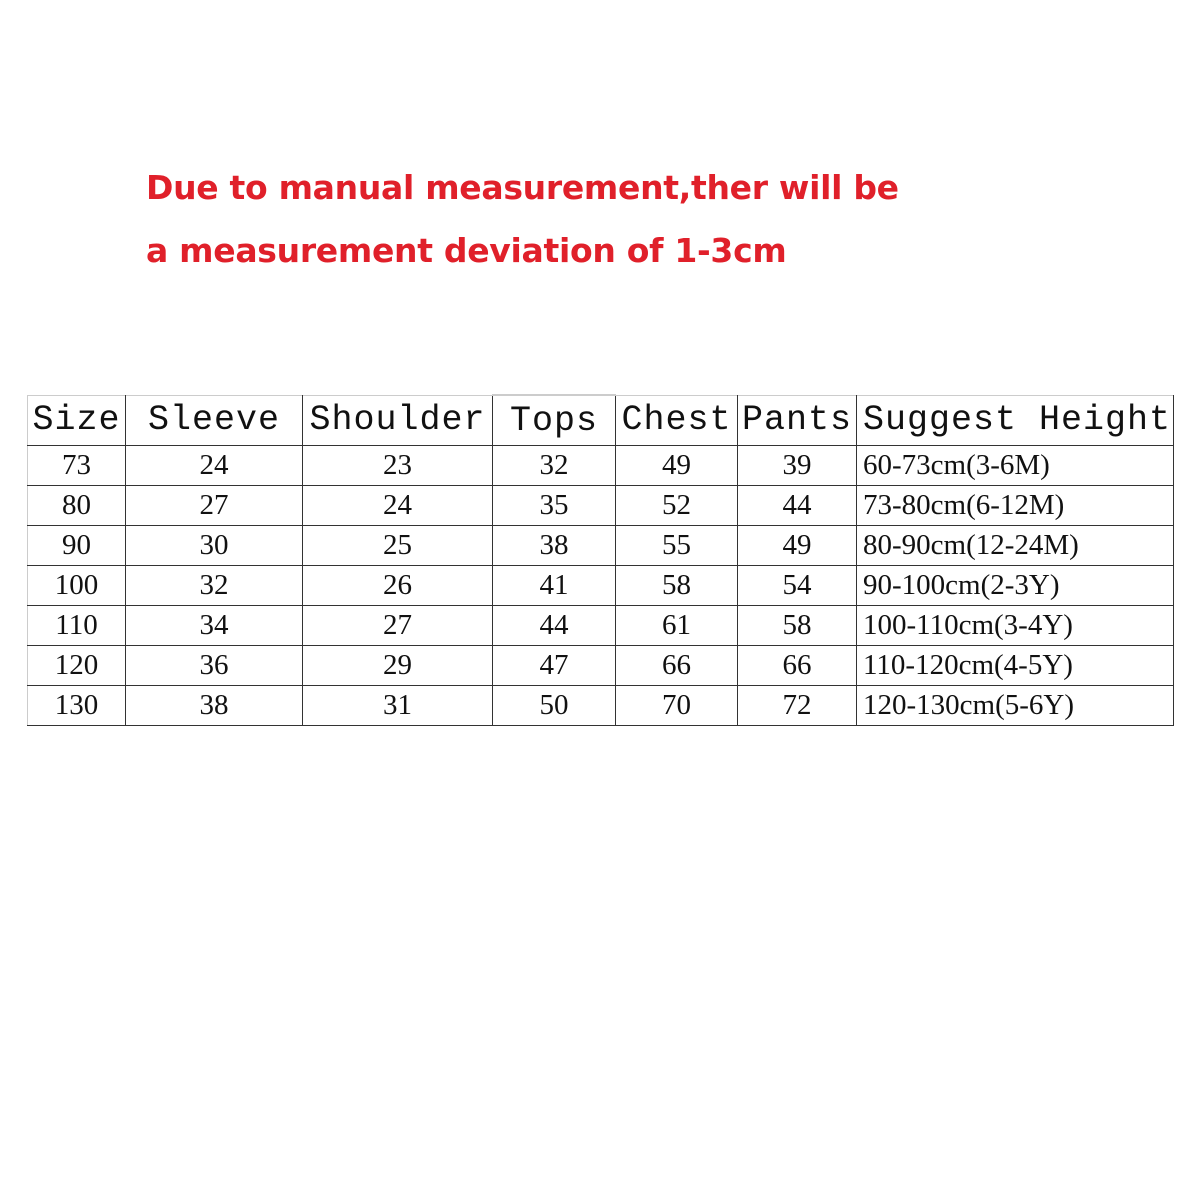  Describe the element at coordinates (676, 465) in the screenshot. I see `cell-chest: 49` at that location.